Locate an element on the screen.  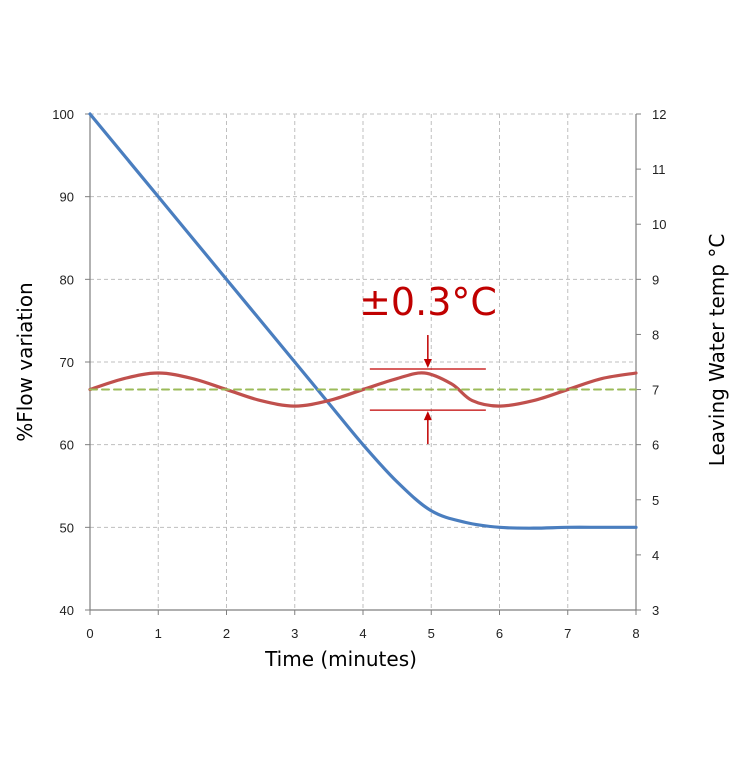
y2-tick-label: 12 is located at coordinates (659, 114).